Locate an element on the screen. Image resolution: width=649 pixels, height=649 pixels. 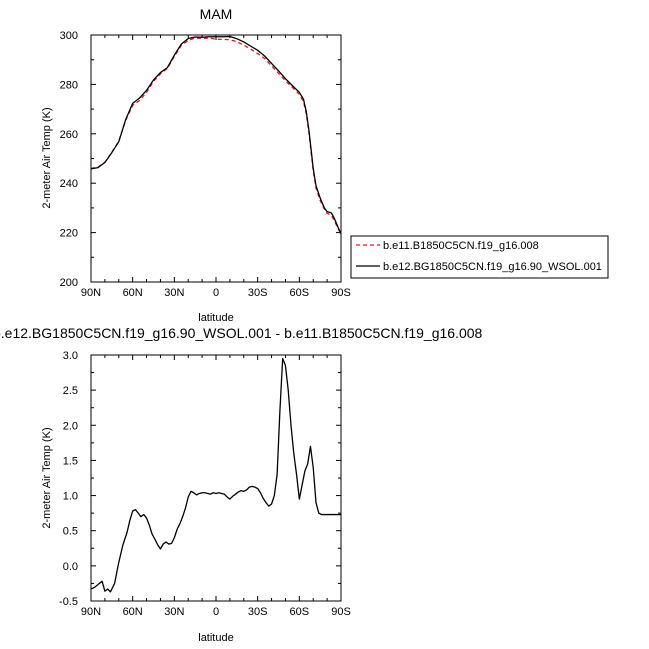
top-x-tick-label: 90N is located at coordinates (91, 293).